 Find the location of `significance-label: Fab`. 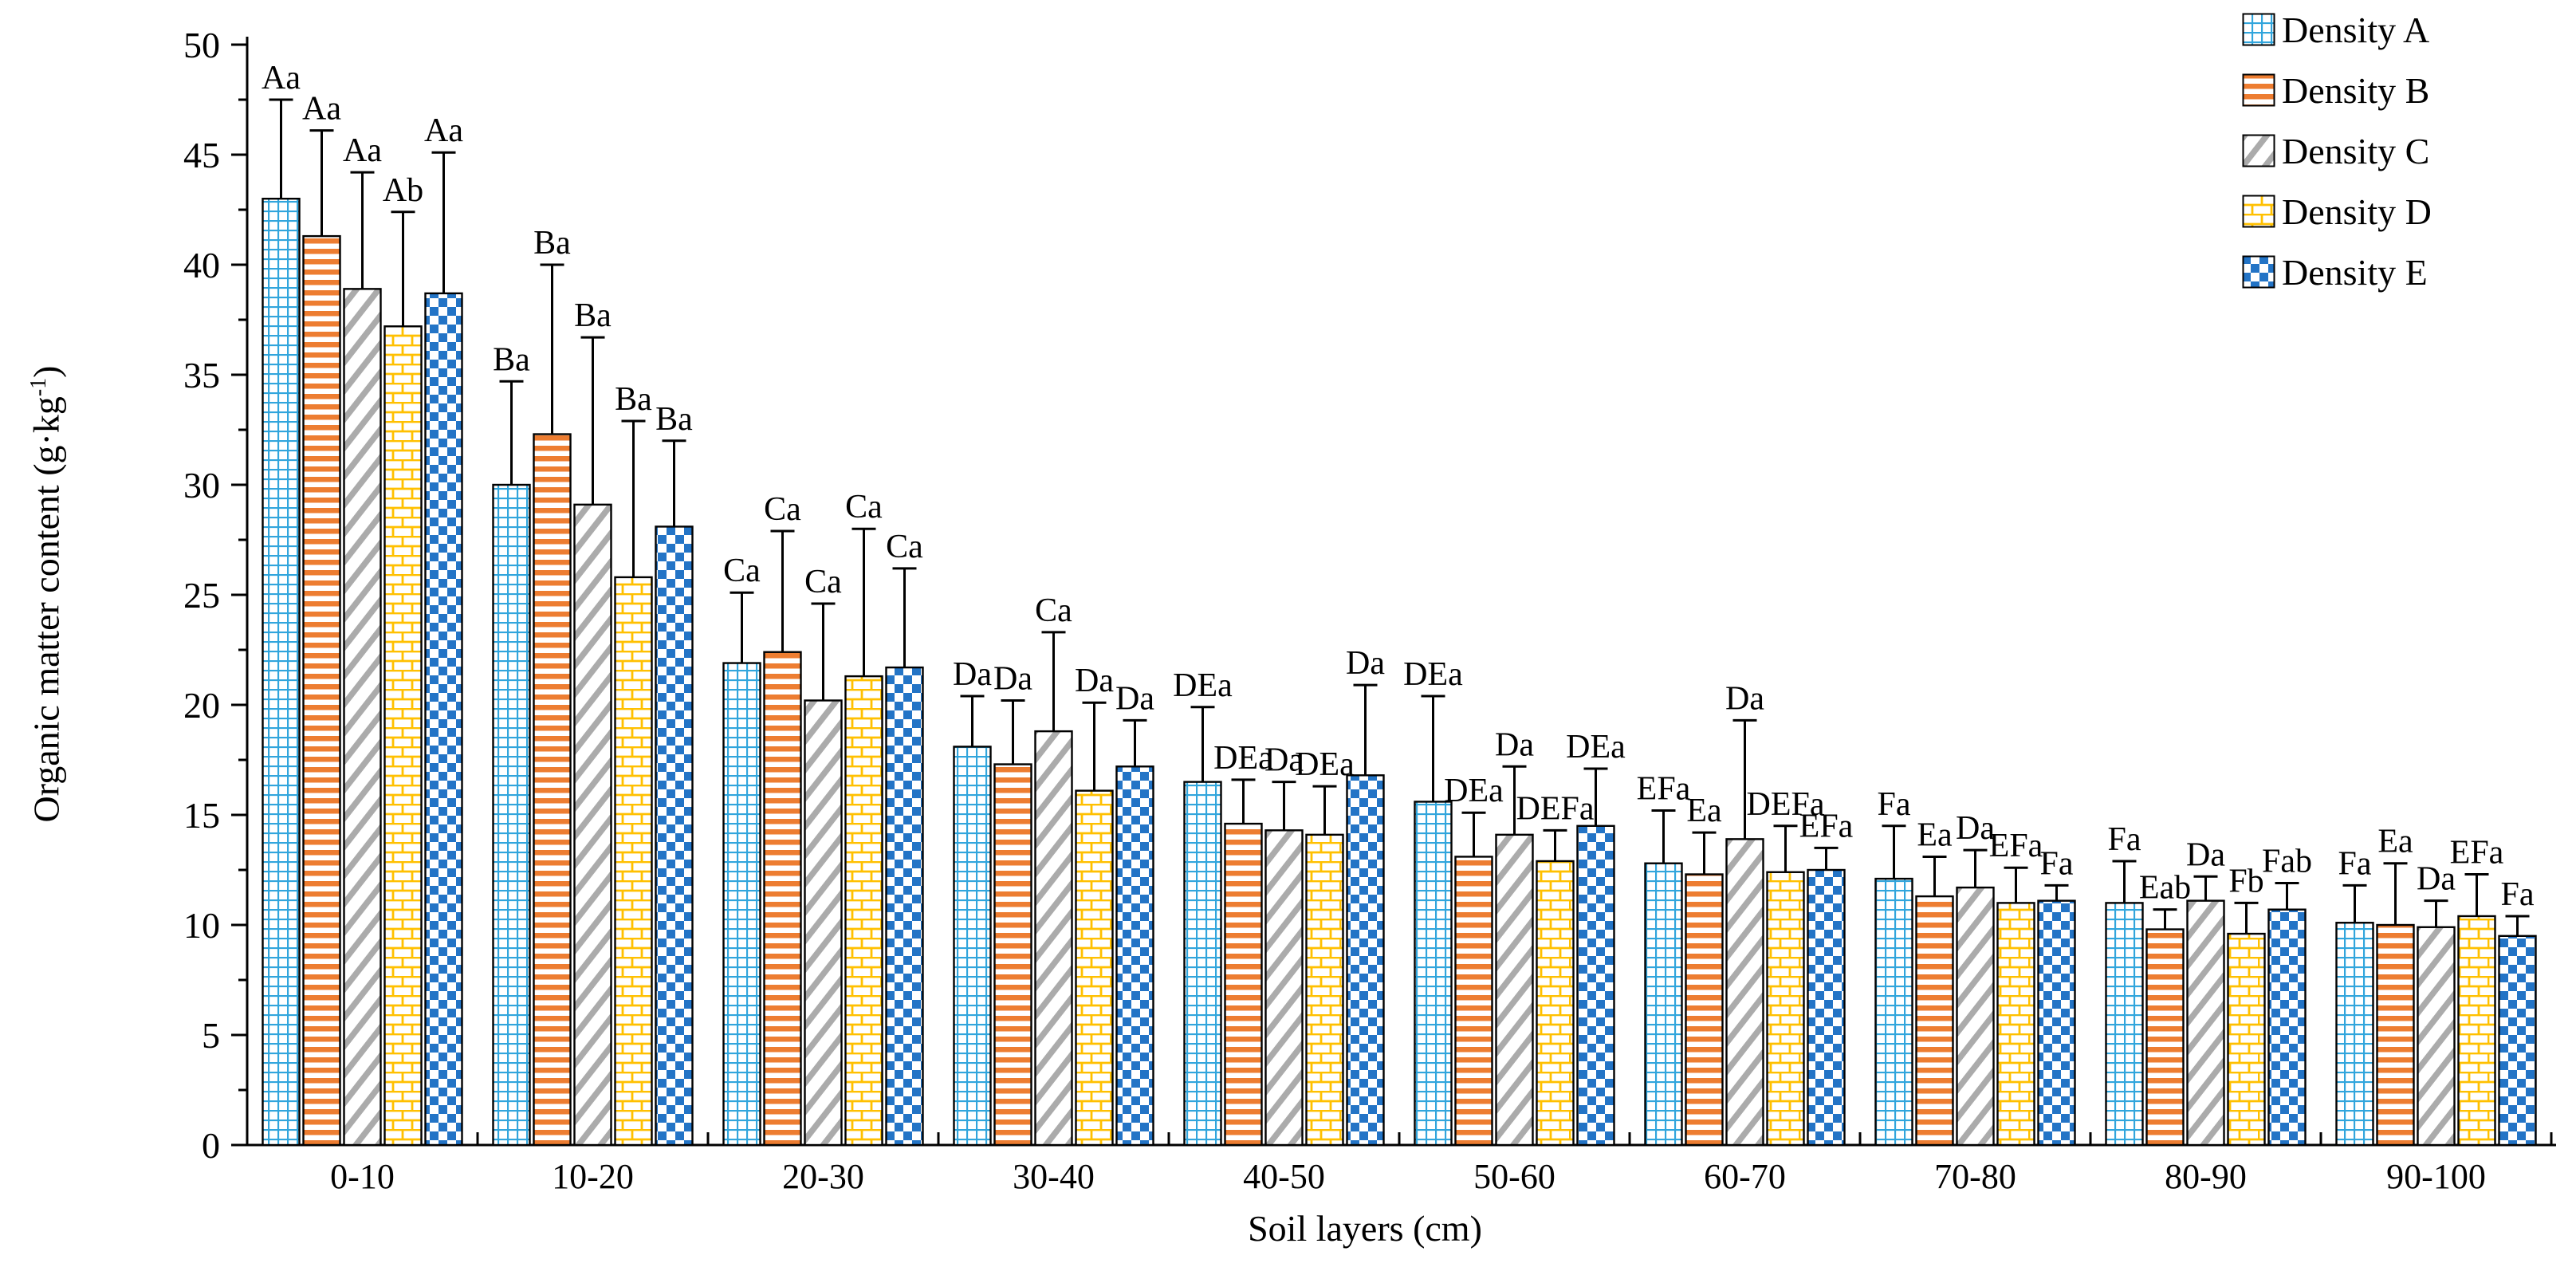

significance-label: Fab is located at coordinates (2287, 862).